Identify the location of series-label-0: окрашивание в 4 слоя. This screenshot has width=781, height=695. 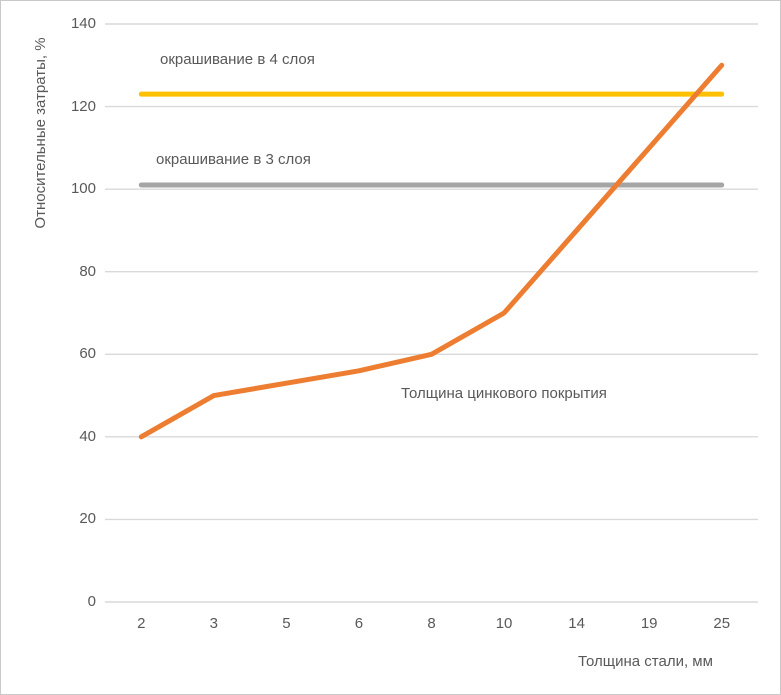
(237, 59).